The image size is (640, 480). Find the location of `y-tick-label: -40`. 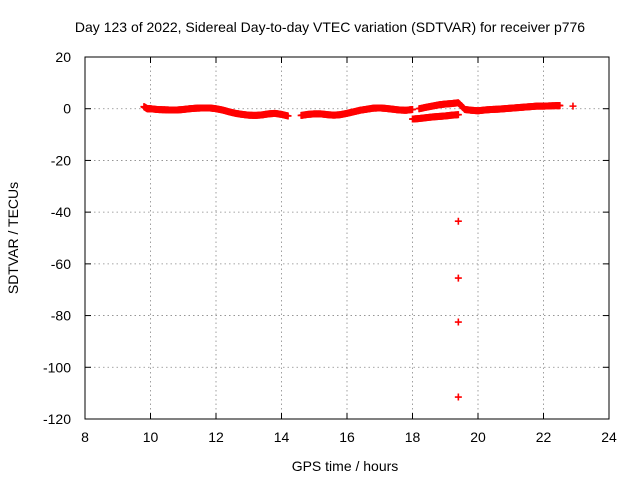

y-tick-label: -40 is located at coordinates (61, 212).